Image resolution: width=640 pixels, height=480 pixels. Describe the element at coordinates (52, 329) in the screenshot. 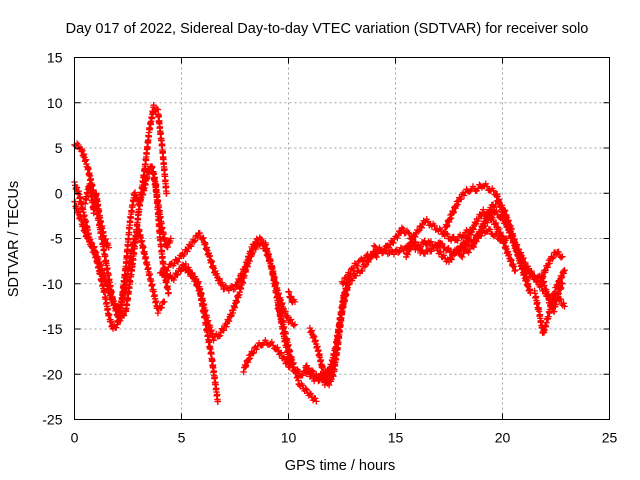

I see `y-tick-label: -15` at that location.